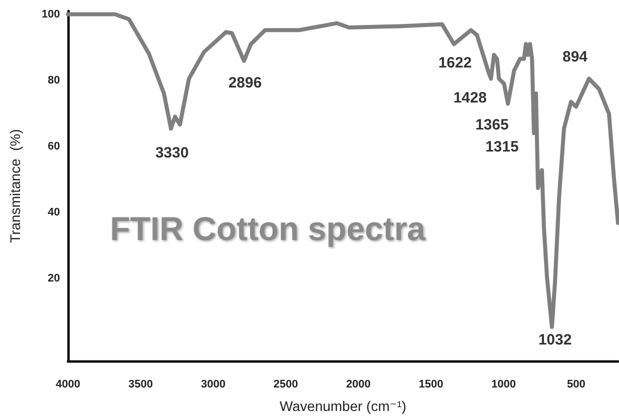 Image resolution: width=619 pixels, height=418 pixels. What do you see at coordinates (470, 98) in the screenshot?
I see `annotation: 1428` at bounding box center [470, 98].